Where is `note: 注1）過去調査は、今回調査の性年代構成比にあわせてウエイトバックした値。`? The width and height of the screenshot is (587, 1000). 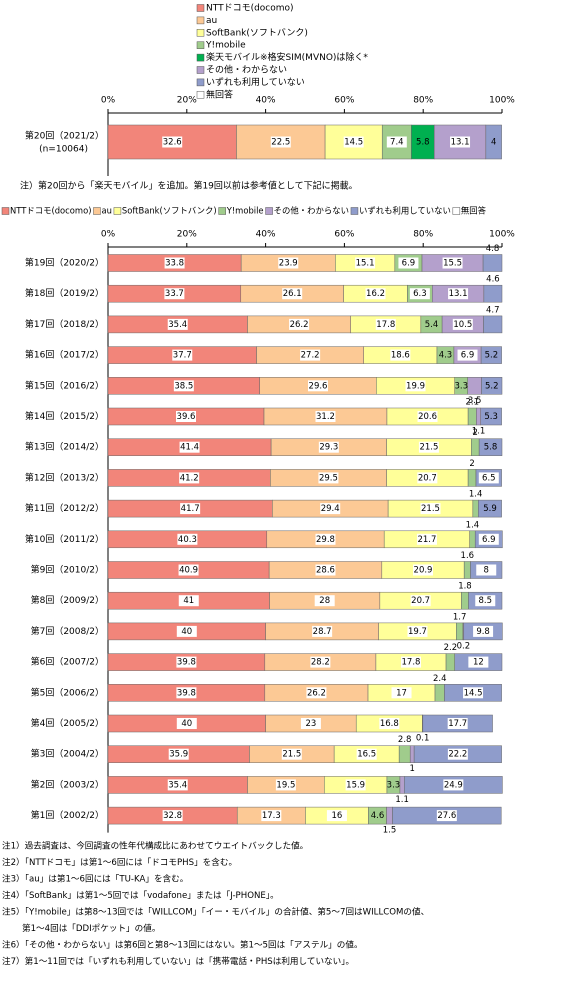
note: 注1）過去調査は、今回調査の性年代構成比にあわせてウエイトバックした値。 is located at coordinates (155, 846).